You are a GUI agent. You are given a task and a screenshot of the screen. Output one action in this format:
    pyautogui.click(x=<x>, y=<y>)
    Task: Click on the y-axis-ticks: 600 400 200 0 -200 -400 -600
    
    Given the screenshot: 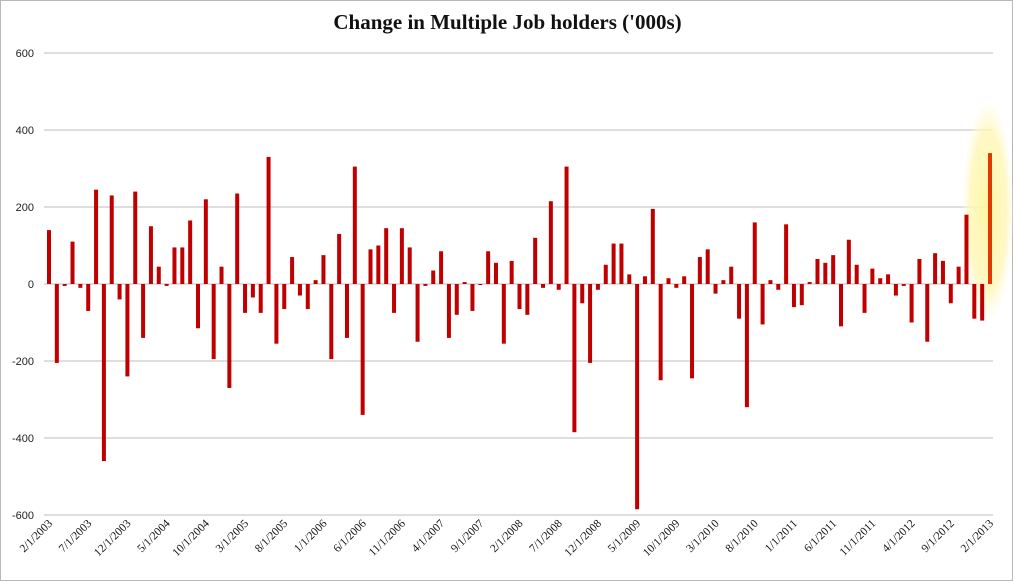 What is the action you would take?
    pyautogui.click(x=23, y=285)
    